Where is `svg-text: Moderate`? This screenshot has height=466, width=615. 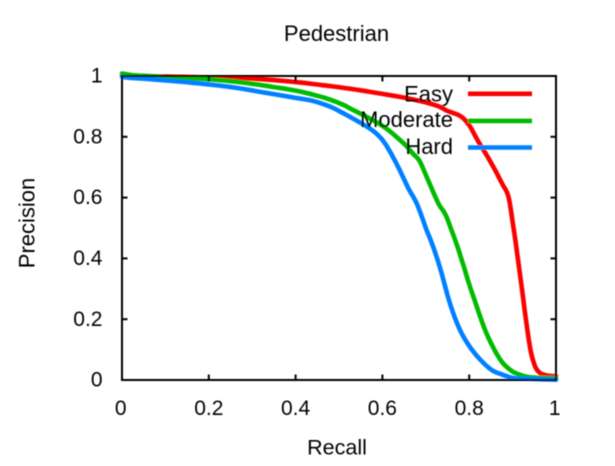
svg-text: Moderate is located at coordinates (406, 119).